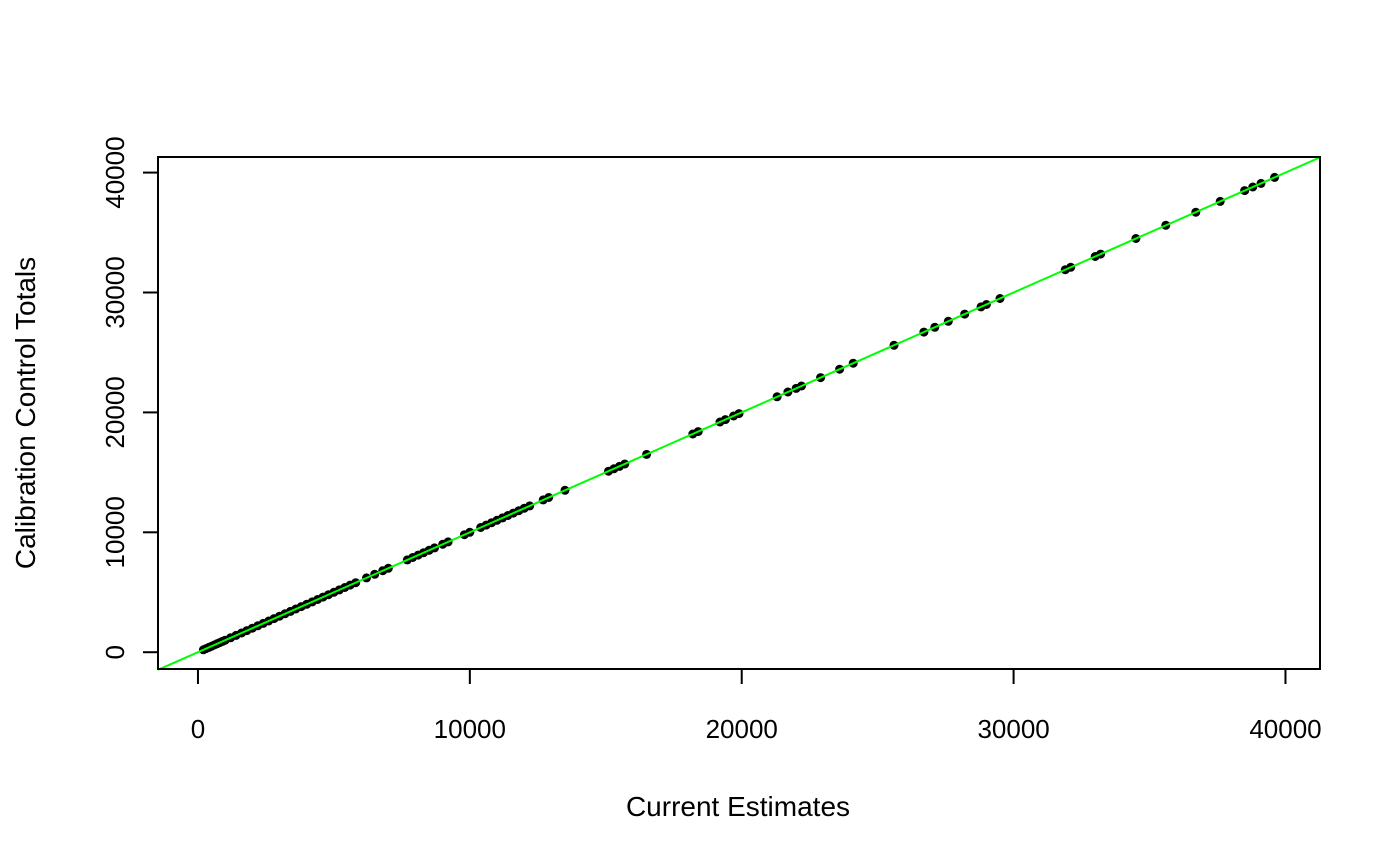  Describe the element at coordinates (738, 806) in the screenshot. I see `x-axis-title: Current Estimates` at that location.